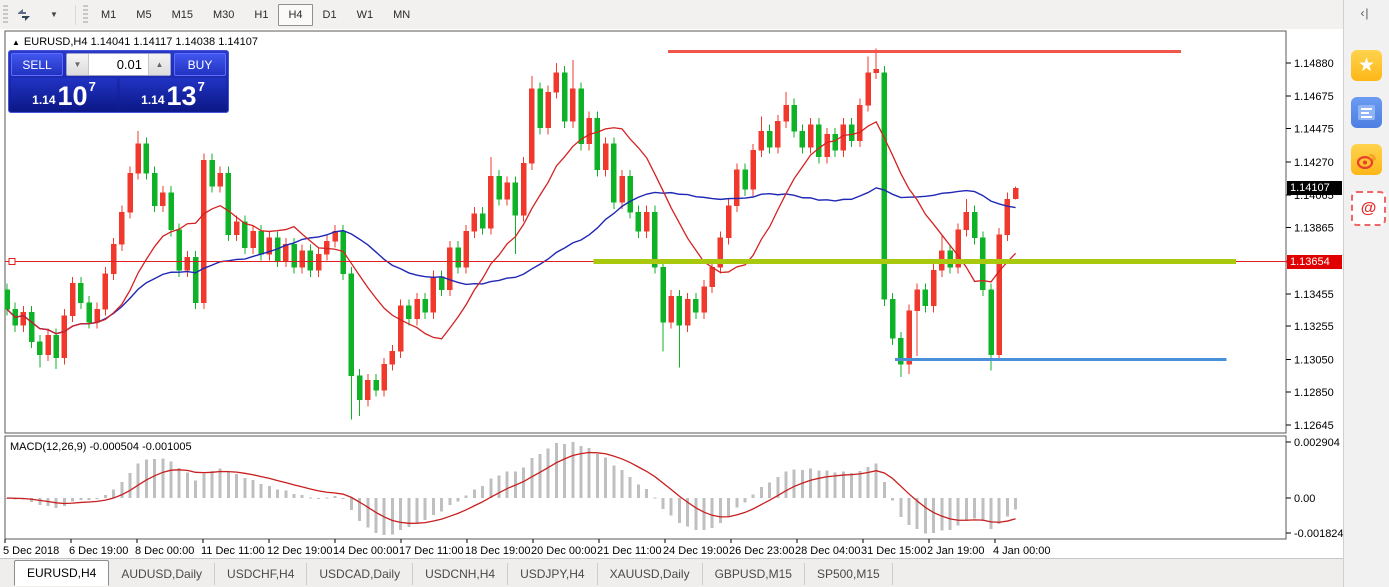 This screenshot has height=587, width=1389. Describe the element at coordinates (1314, 295) in the screenshot. I see `svg-text: 1.13455` at that location.